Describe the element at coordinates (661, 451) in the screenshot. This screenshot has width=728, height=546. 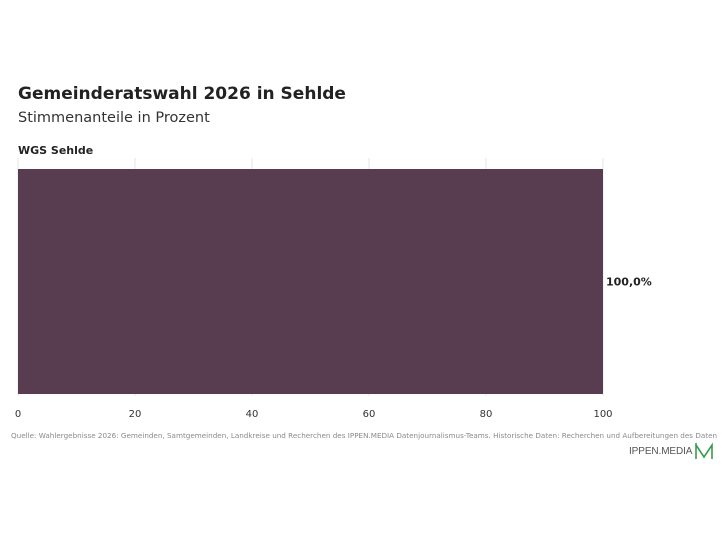
I see `logo-text: IPPEN.MEDIA` at that location.